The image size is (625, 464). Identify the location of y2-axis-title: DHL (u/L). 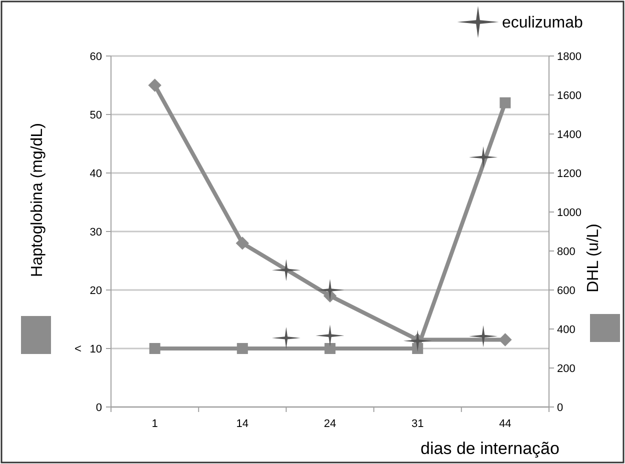
(593, 258).